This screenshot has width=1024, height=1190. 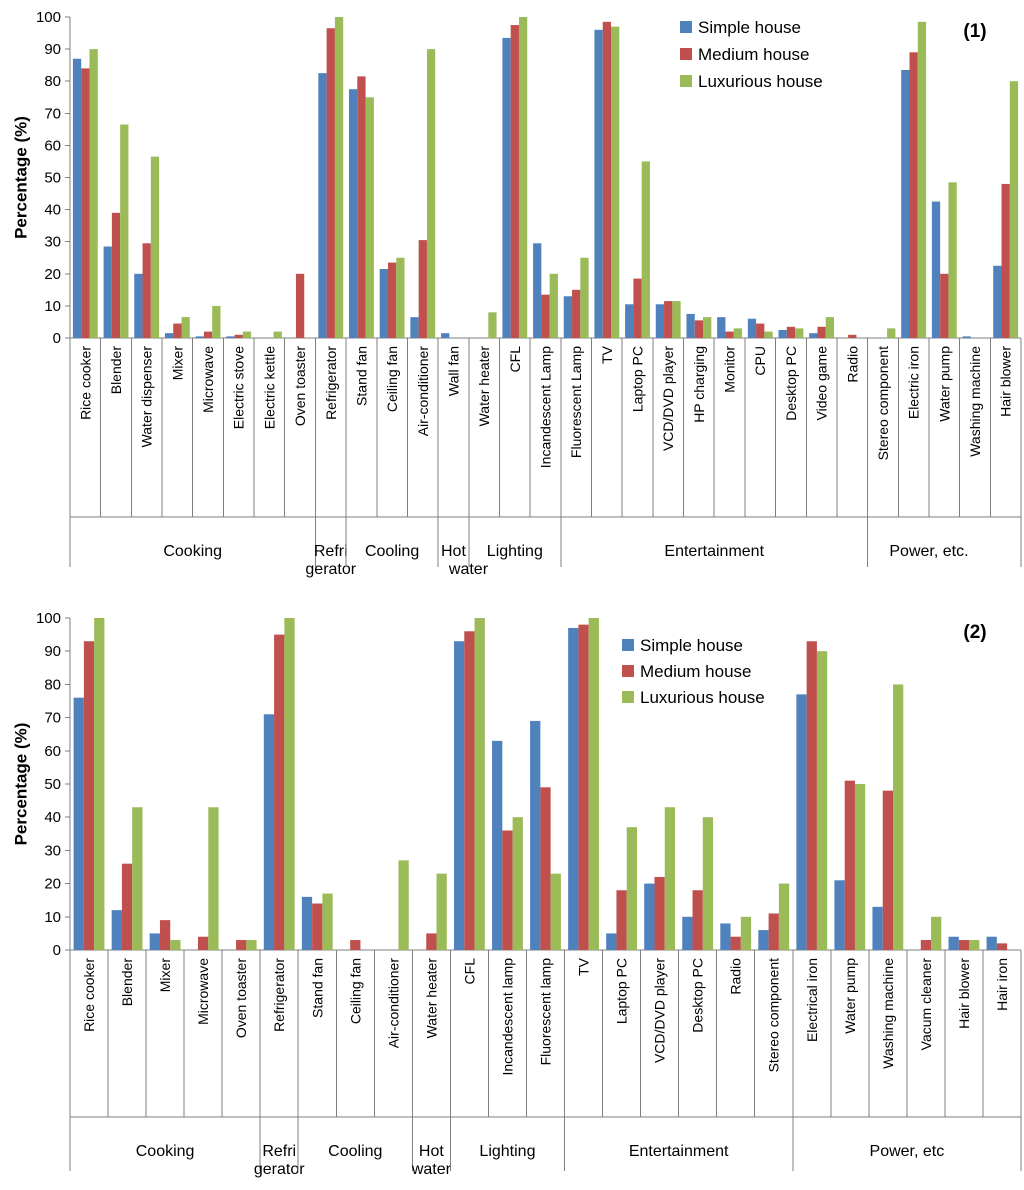 I want to click on y-tick-label: 10, so click(x=52, y=917).